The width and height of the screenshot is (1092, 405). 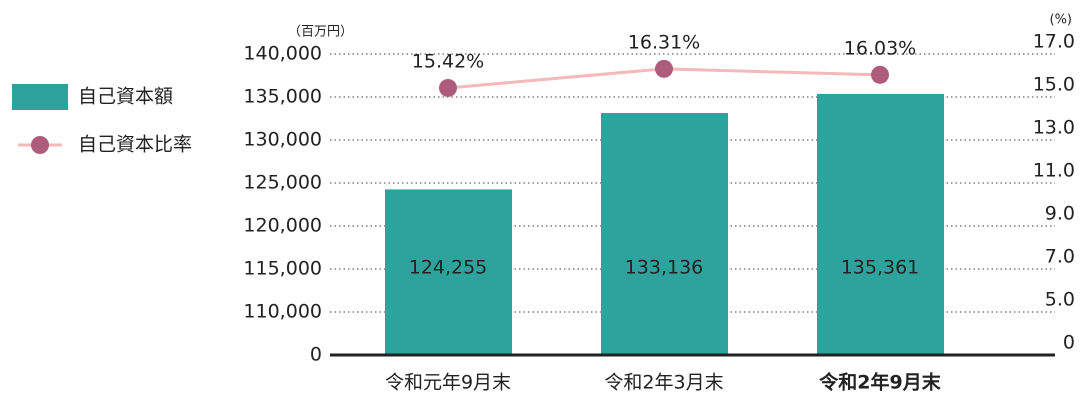 I want to click on y2-unit: (%), so click(x=1061, y=20).